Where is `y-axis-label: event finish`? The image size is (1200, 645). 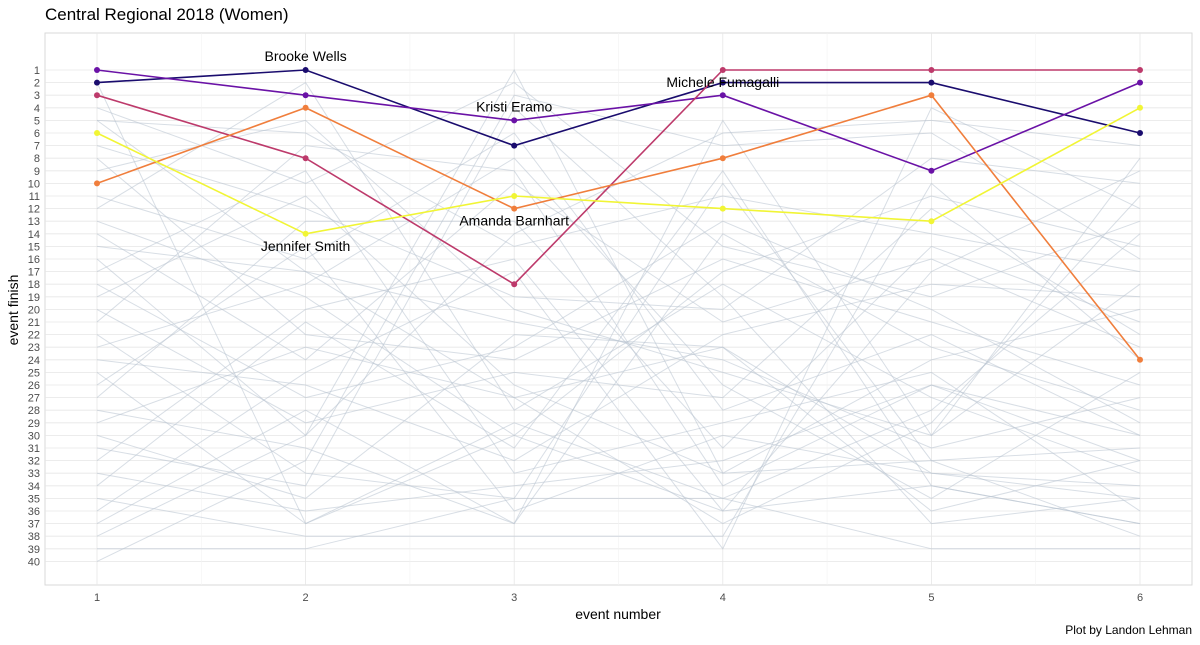 y-axis-label: event finish is located at coordinates (13, 310).